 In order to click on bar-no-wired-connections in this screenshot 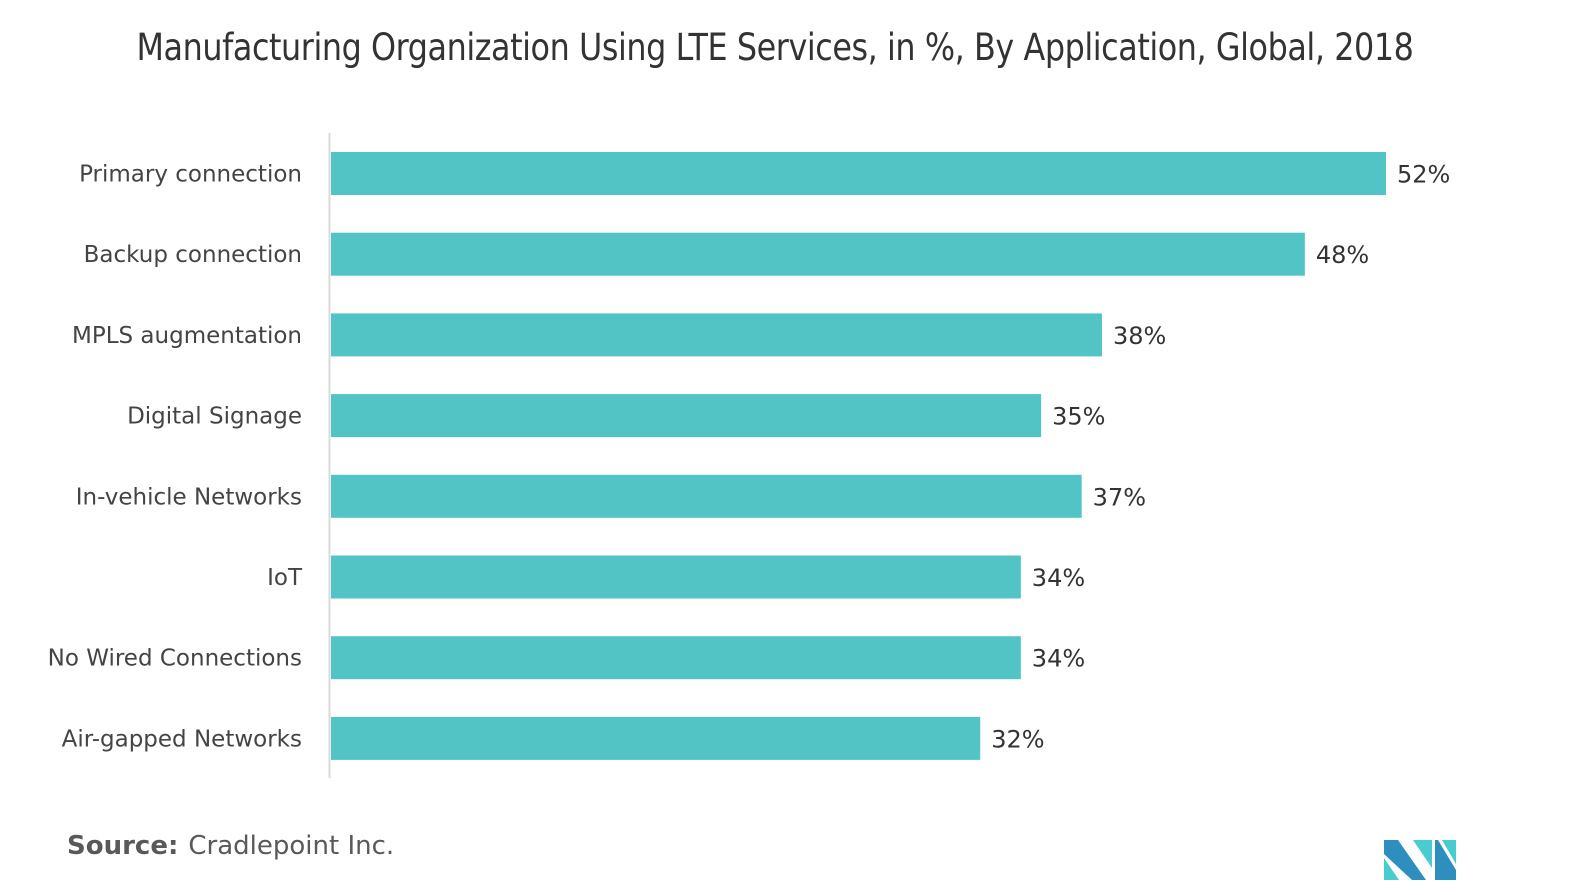, I will do `click(676, 658)`.